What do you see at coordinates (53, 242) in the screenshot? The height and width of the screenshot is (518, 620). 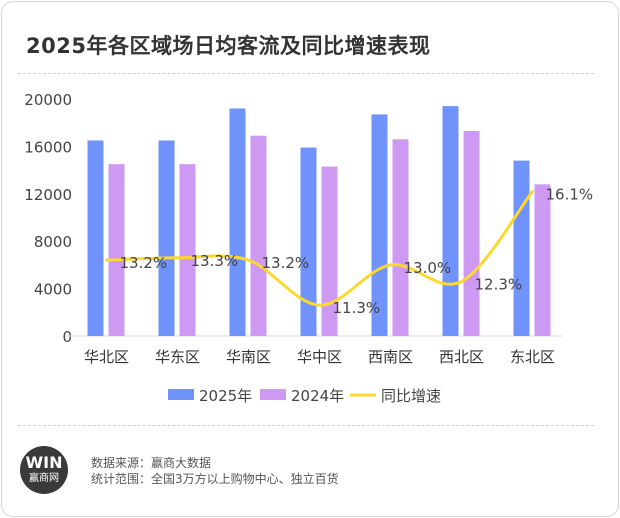 I see `y-tick-label: 8000` at bounding box center [53, 242].